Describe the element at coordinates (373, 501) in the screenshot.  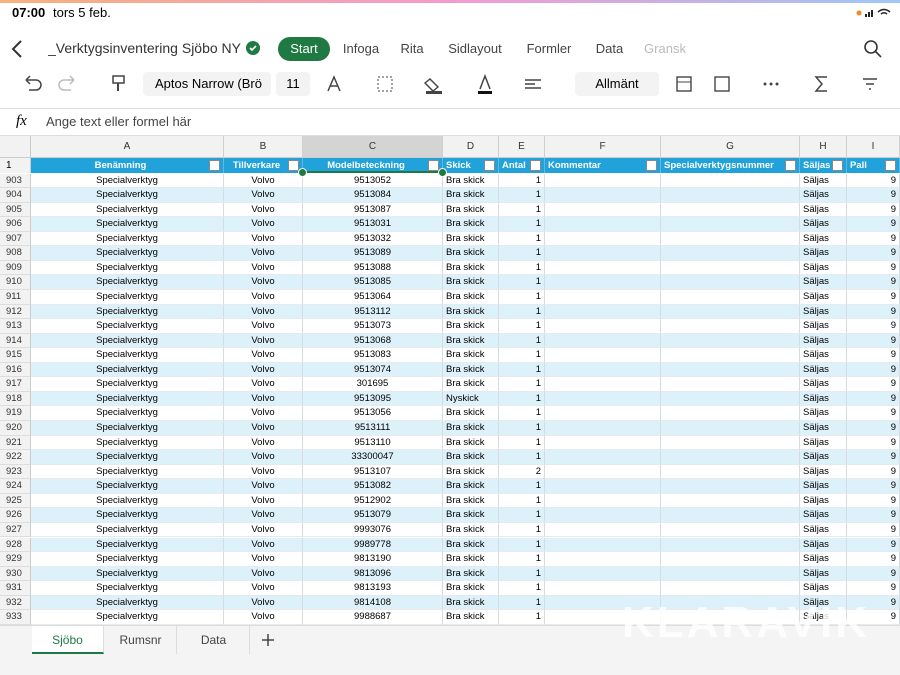
I see `cell: 9512902` at that location.